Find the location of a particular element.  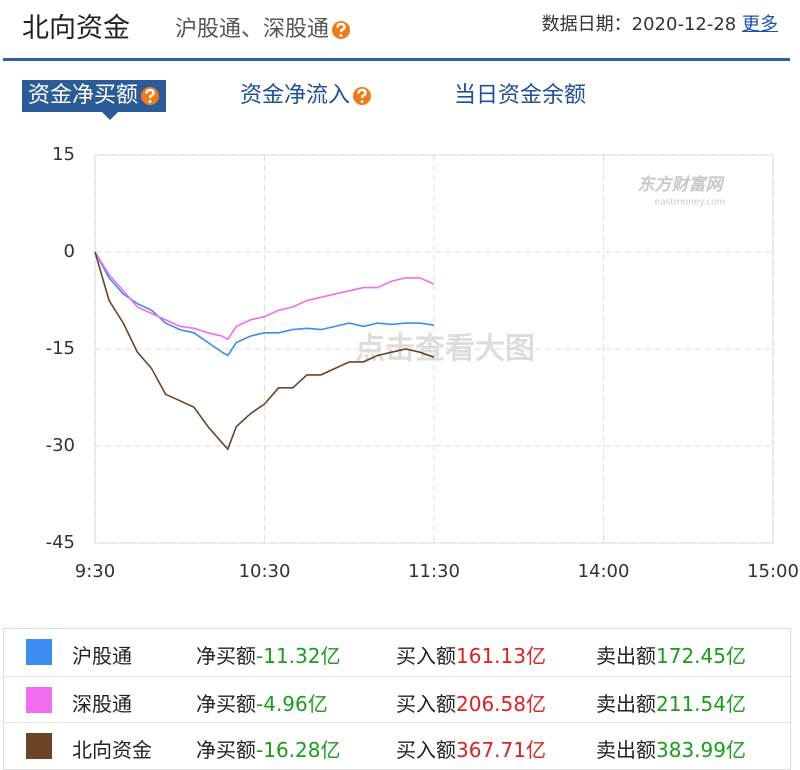

summary-cell: 净买额-16.28亿 is located at coordinates (268, 748).